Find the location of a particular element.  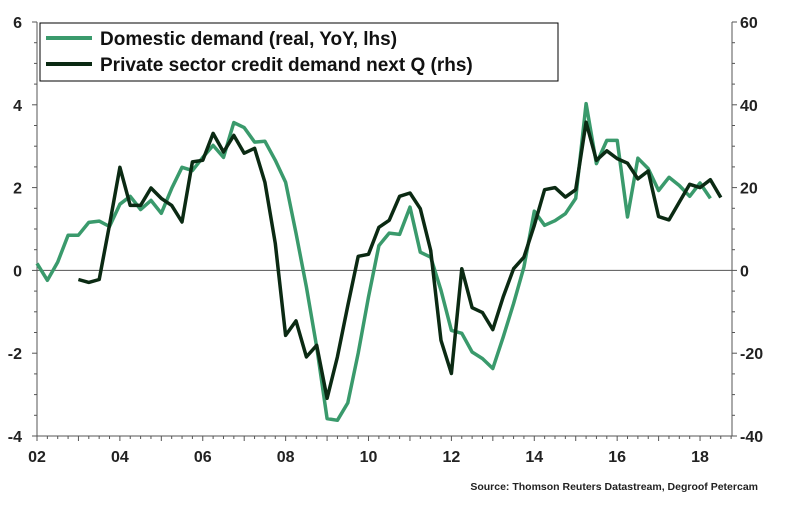

y2-tick-label: -40 is located at coordinates (751, 437).